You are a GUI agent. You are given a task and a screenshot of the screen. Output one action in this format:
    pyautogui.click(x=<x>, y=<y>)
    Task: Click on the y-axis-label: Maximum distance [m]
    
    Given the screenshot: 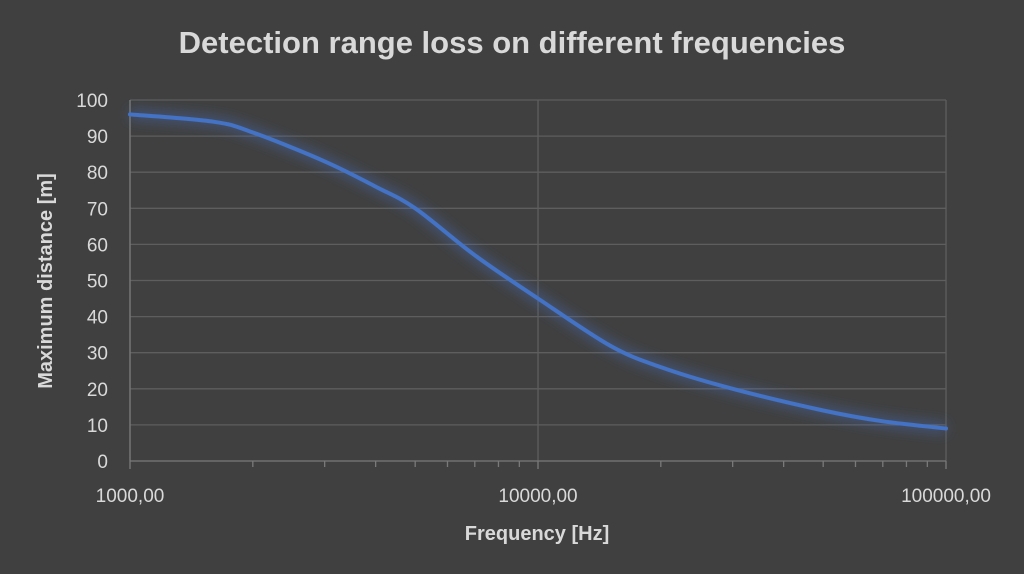 What is the action you would take?
    pyautogui.click(x=46, y=281)
    